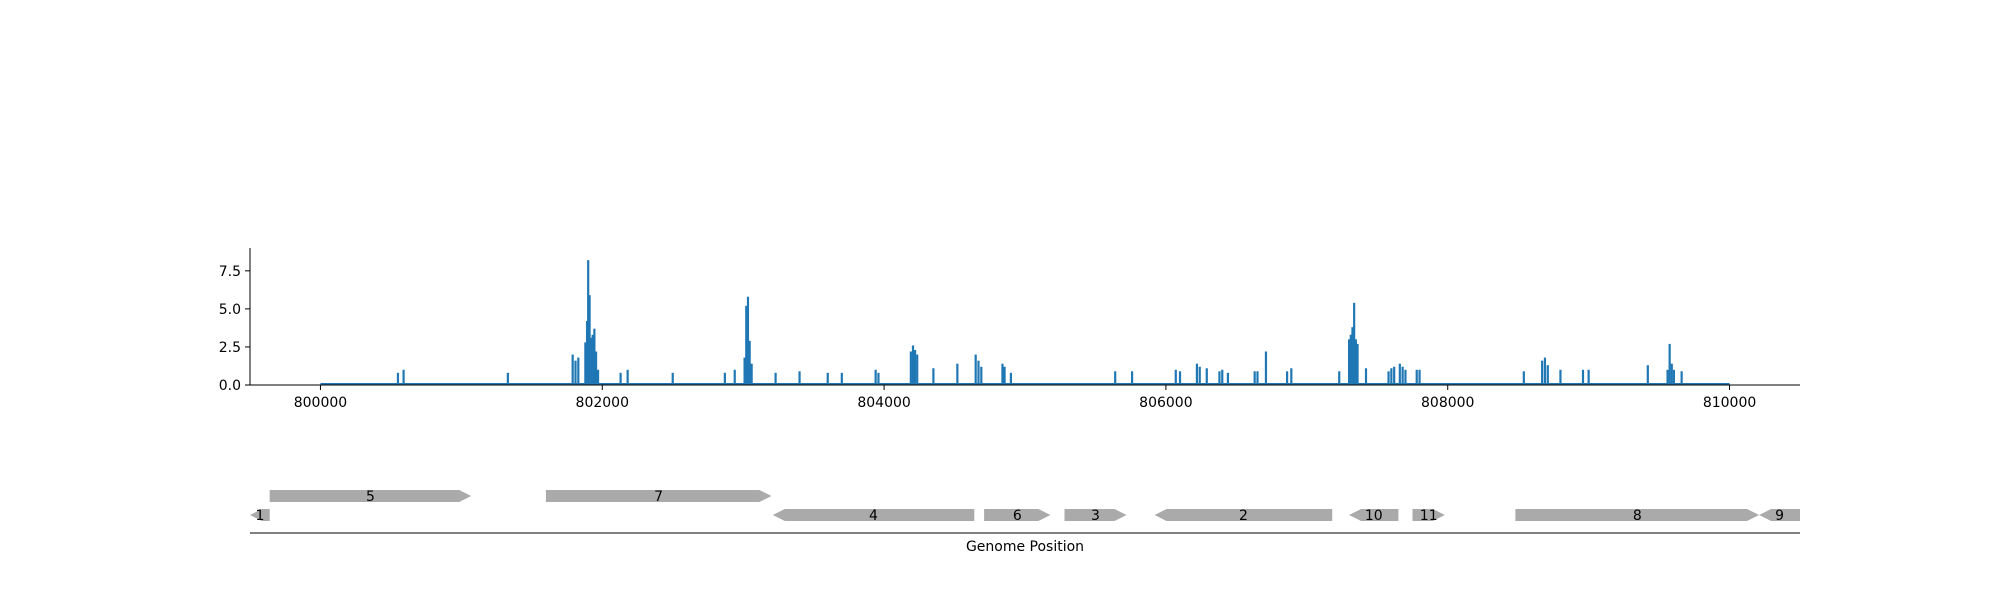 Image resolution: width=2000 pixels, height=600 pixels. Describe the element at coordinates (1025, 522) in the screenshot. I see `gene-track-panel: 1 5 7 4 6 3 2 10 11 8 9 Genome Position` at that location.